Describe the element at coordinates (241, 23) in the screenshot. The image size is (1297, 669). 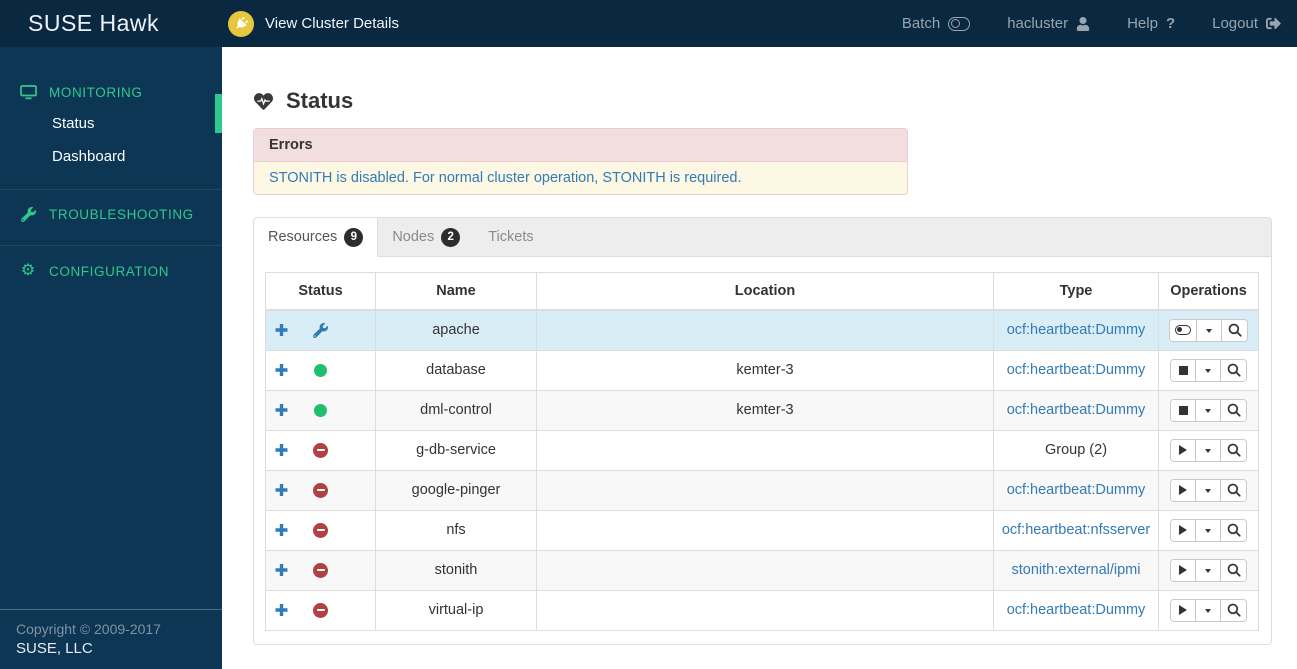
I see `plug-icon` at that location.